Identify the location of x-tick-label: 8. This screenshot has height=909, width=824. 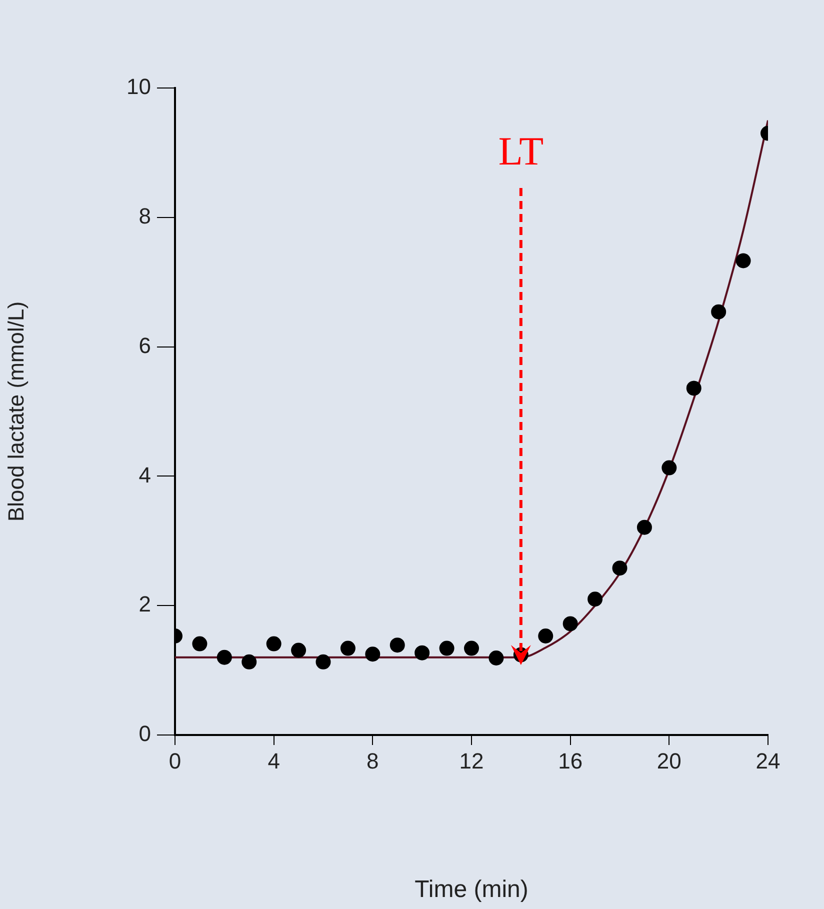
(372, 761).